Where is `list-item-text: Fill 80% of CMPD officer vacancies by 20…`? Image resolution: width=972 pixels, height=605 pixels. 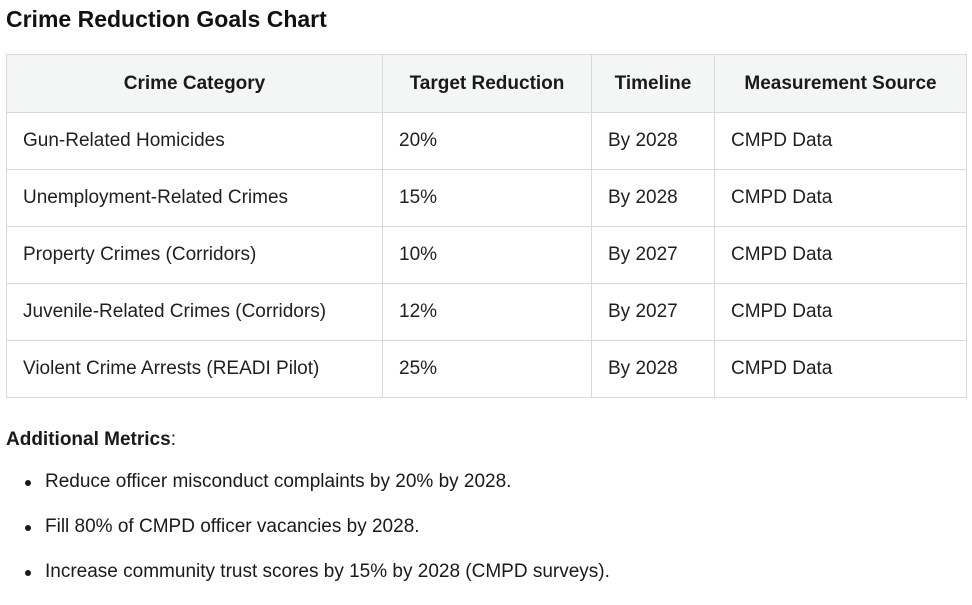 list-item-text: Fill 80% of CMPD officer vacancies by 20… is located at coordinates (232, 526).